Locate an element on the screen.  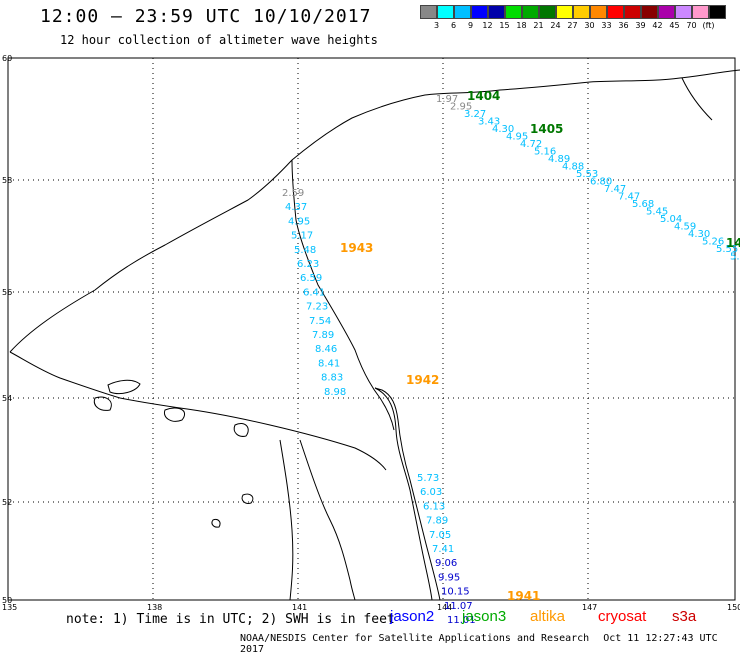
pass-time-label: 1404 is located at coordinates (483, 96).